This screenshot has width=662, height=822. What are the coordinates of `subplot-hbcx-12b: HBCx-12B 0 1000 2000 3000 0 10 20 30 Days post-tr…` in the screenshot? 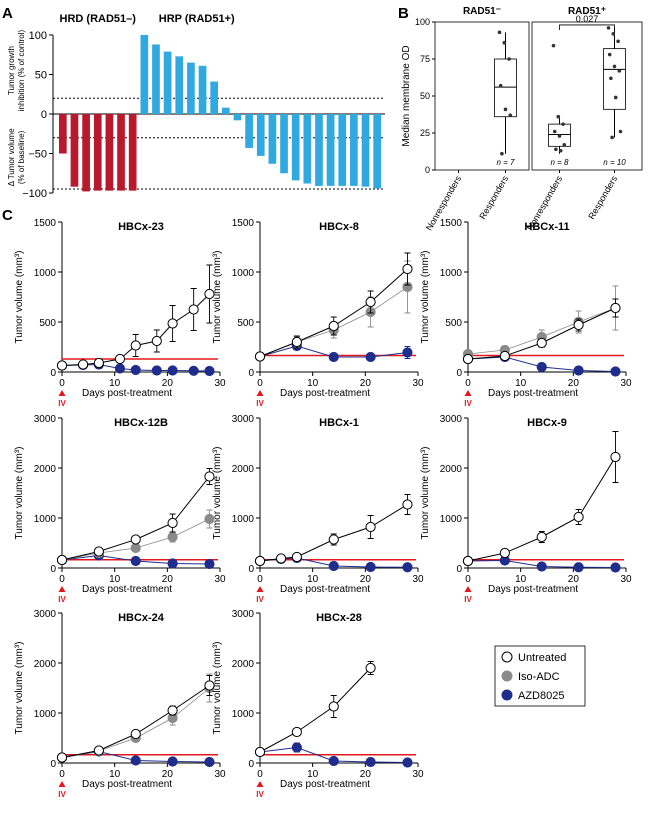 It's located at (120, 509).